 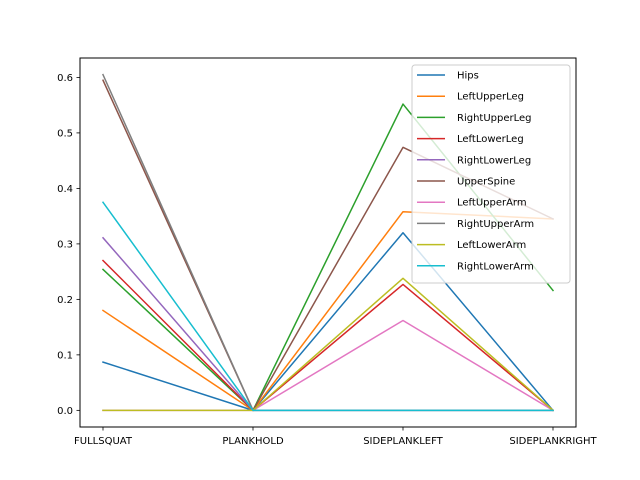 What do you see at coordinates (65, 133) in the screenshot?
I see `y-tick-label: 0.5` at bounding box center [65, 133].